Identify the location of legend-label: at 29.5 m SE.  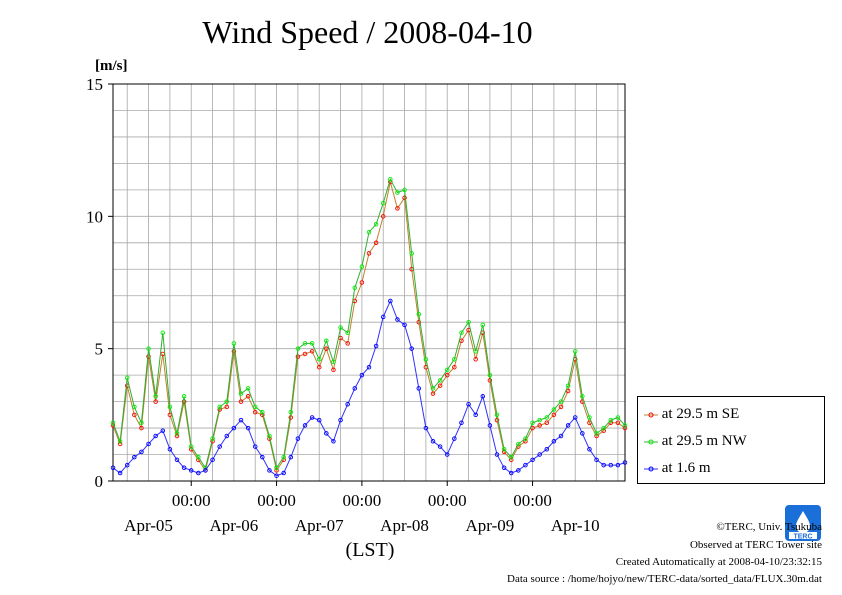
(700, 414).